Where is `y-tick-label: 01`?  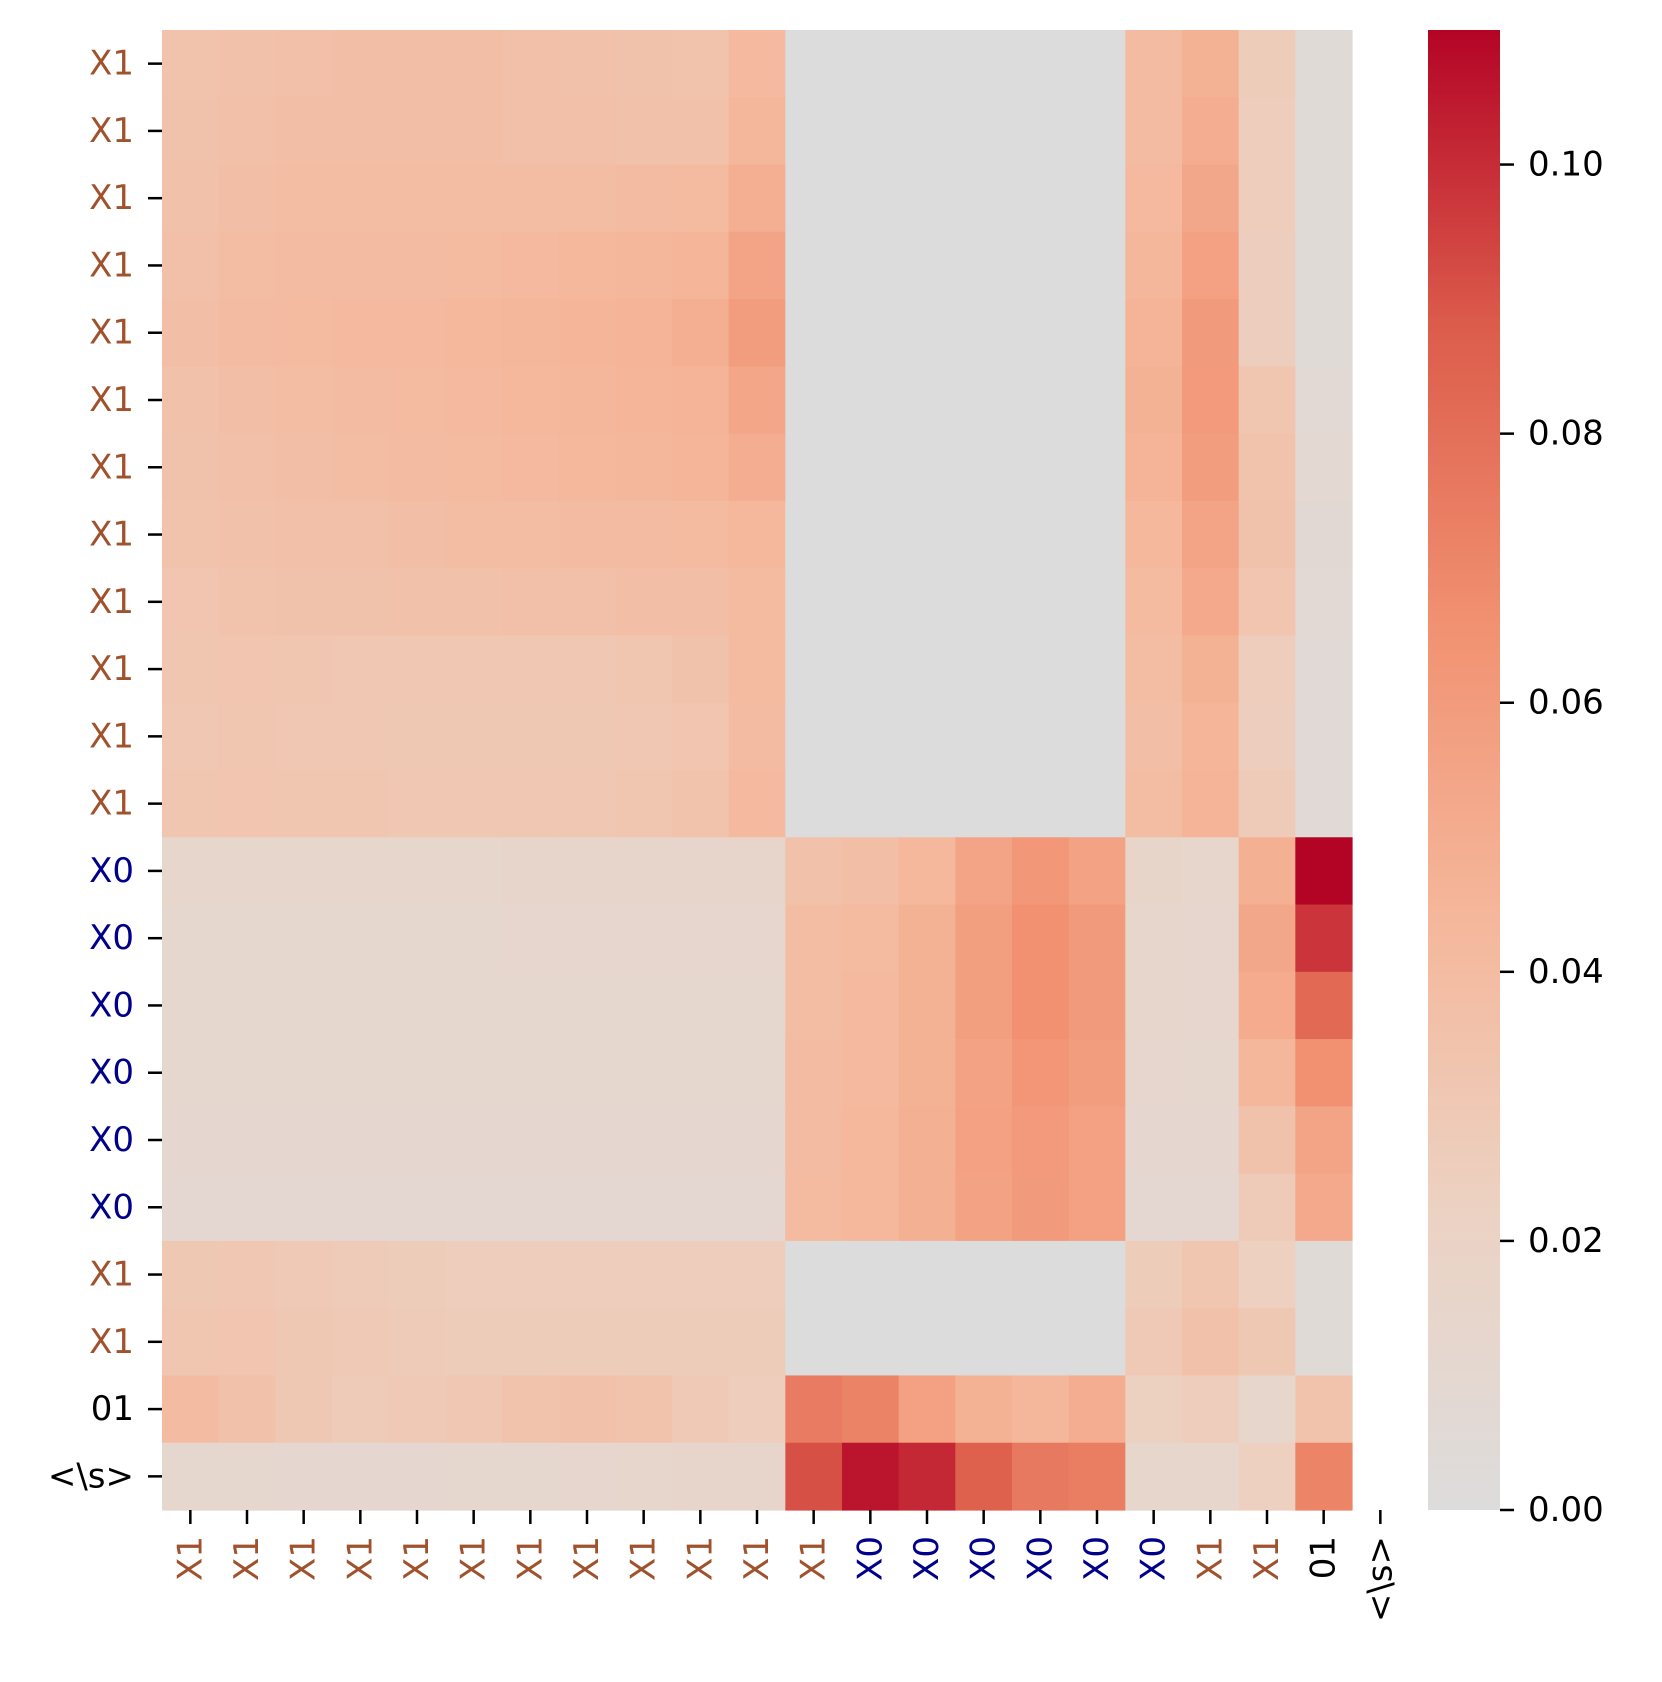
y-tick-label: 01 is located at coordinates (112, 1409).